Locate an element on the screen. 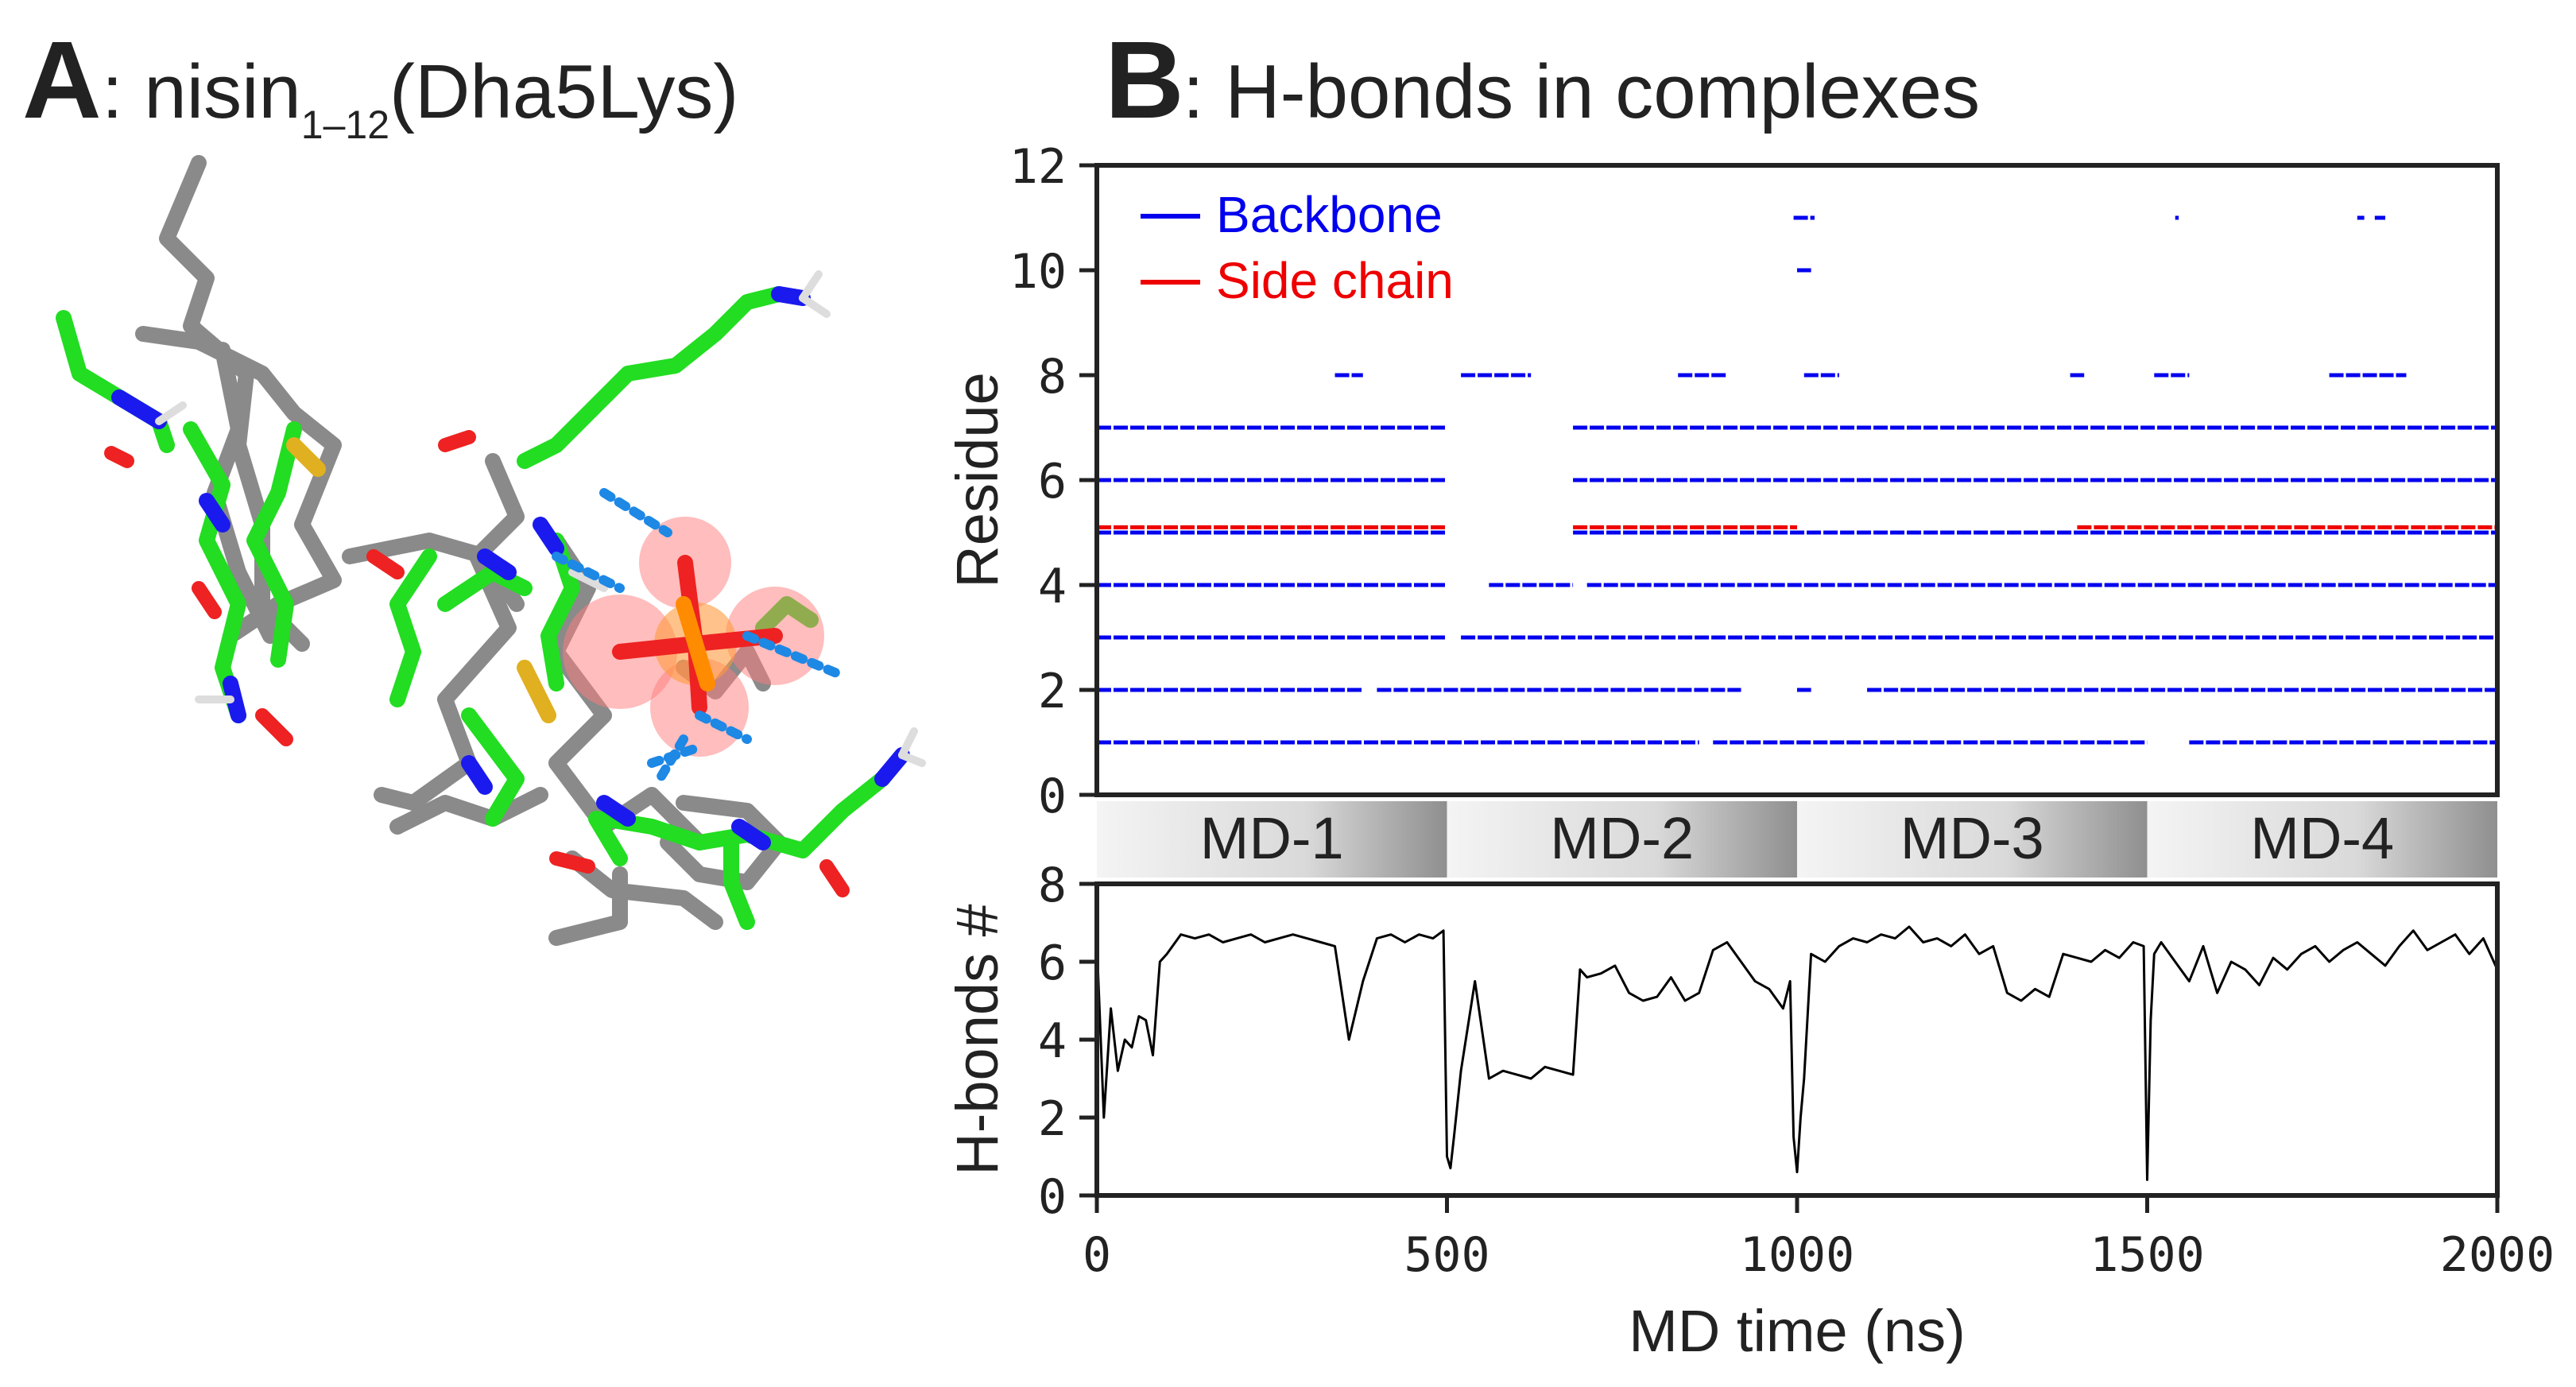 The image size is (2576, 1387). residue-y-tick-label: 4 is located at coordinates (1052, 586).